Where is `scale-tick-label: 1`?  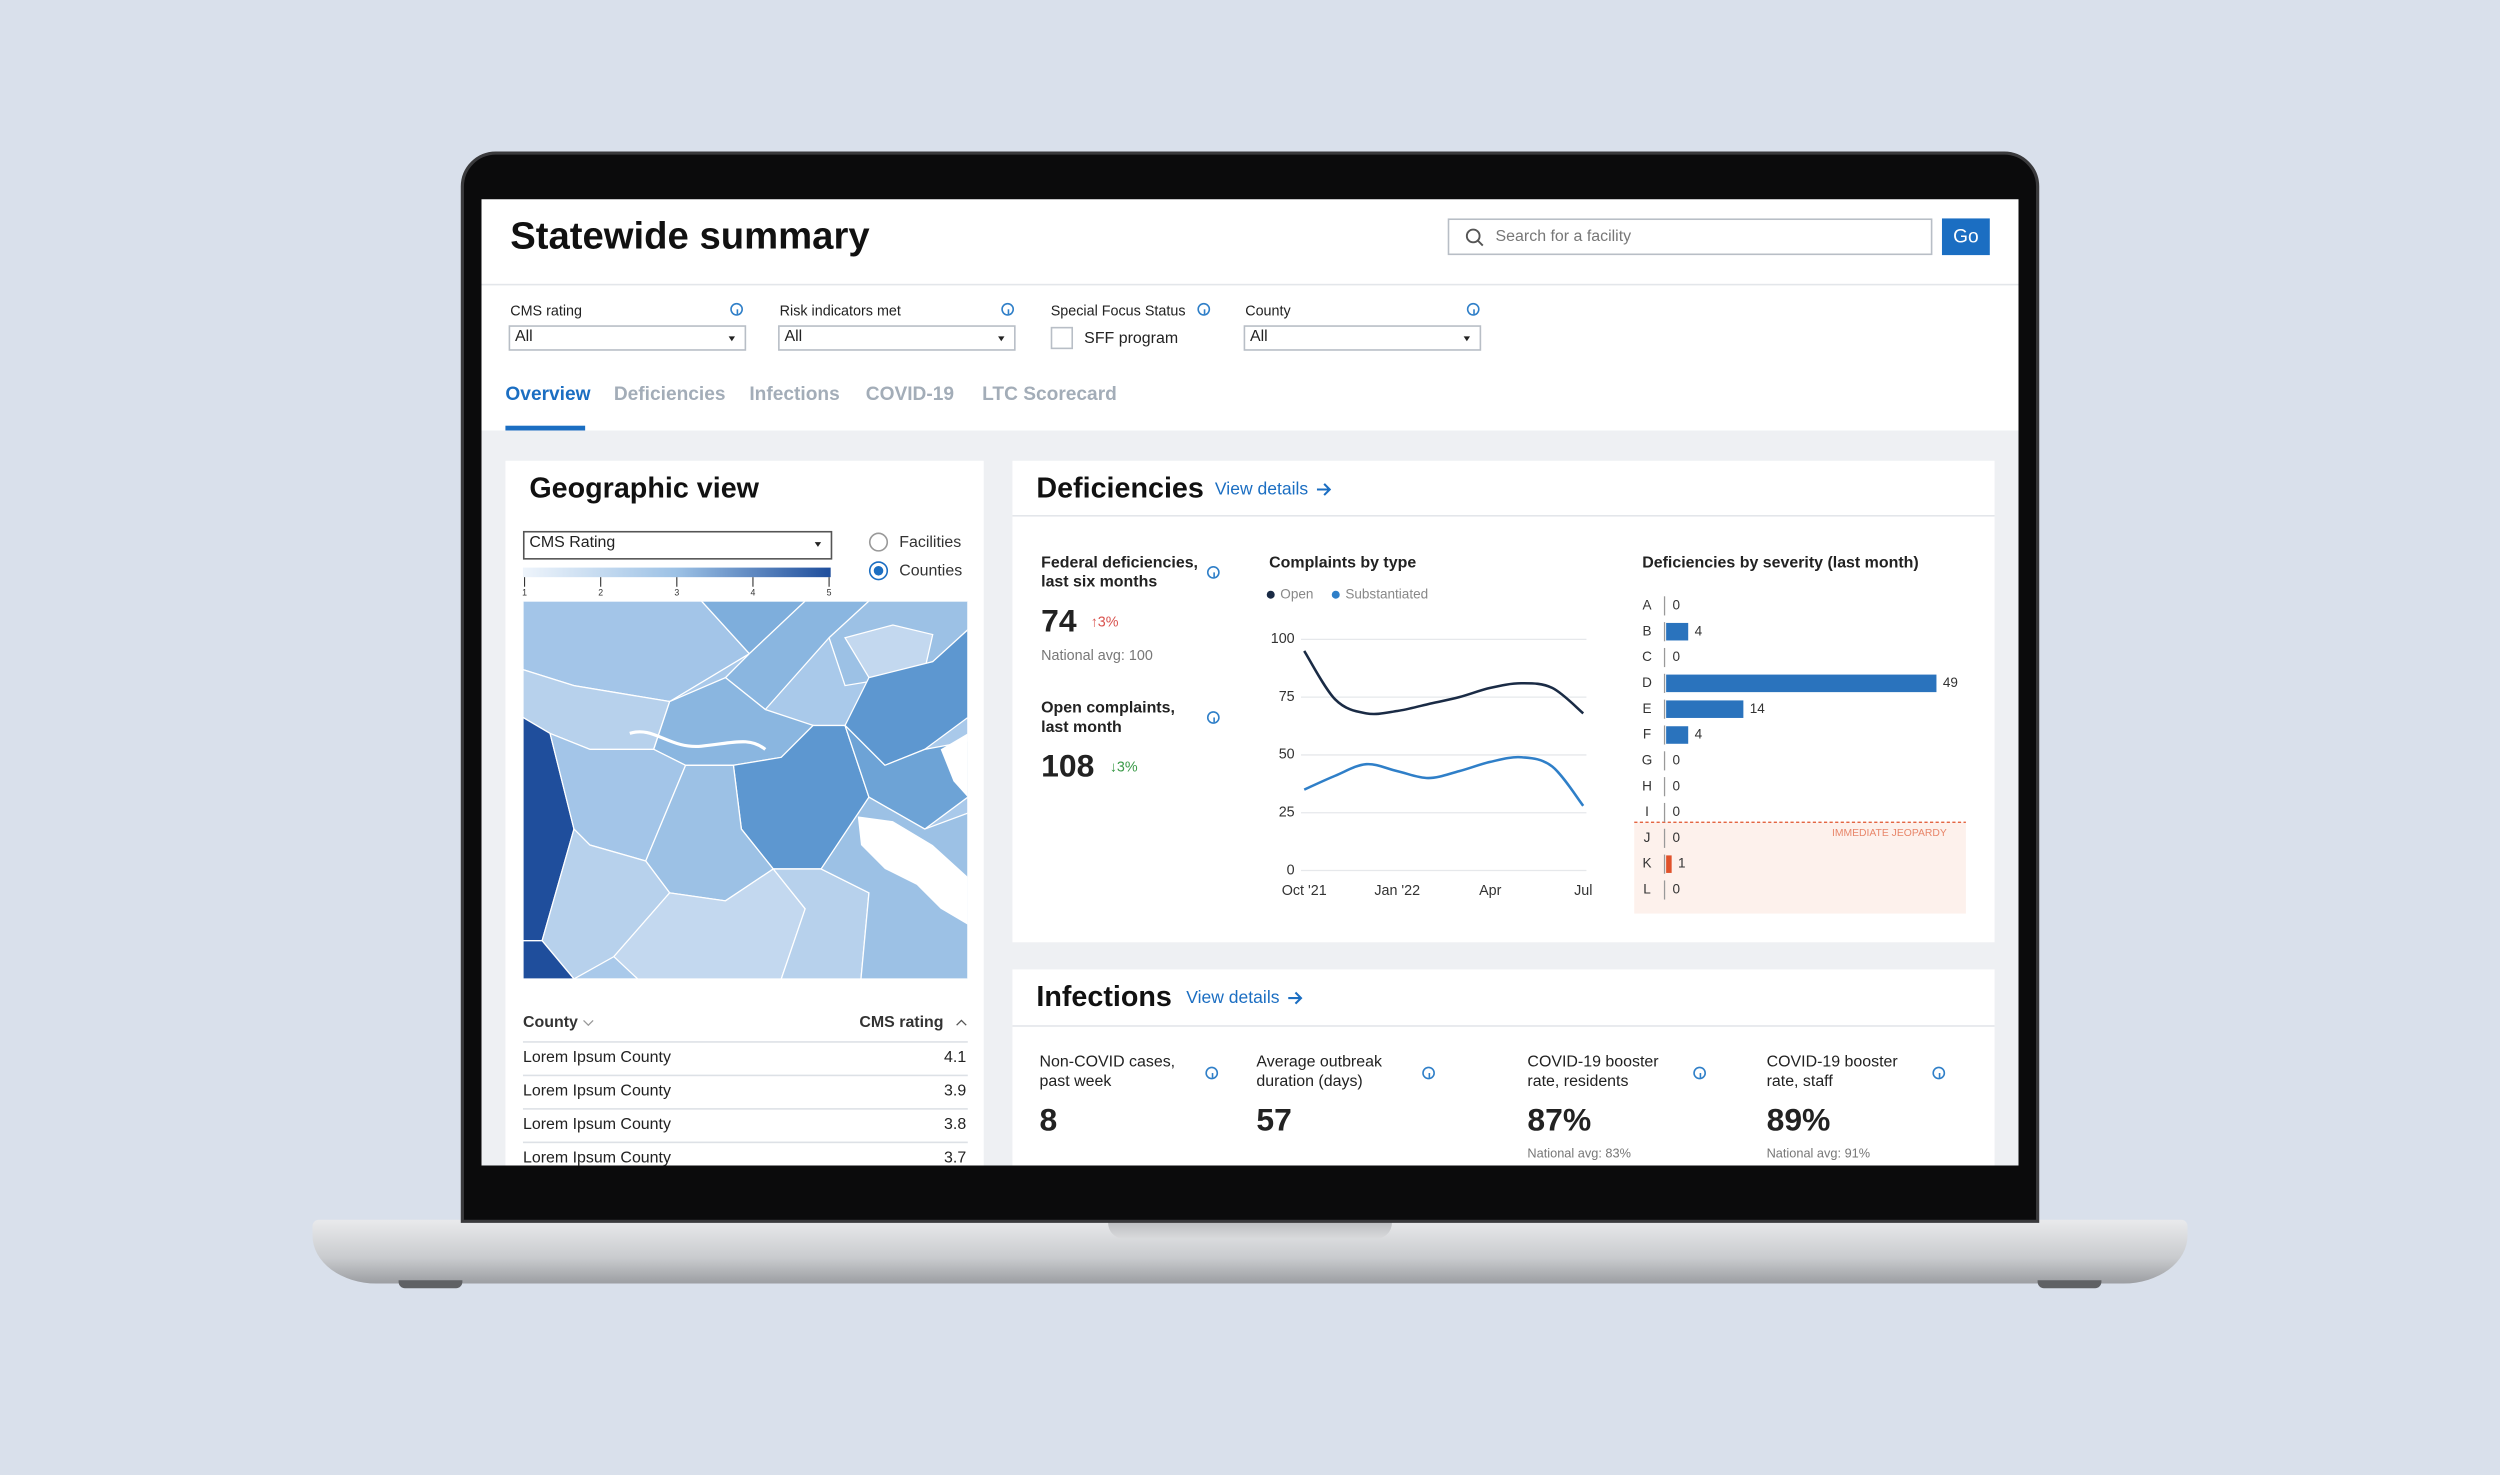
scale-tick-label: 1 is located at coordinates (524, 592).